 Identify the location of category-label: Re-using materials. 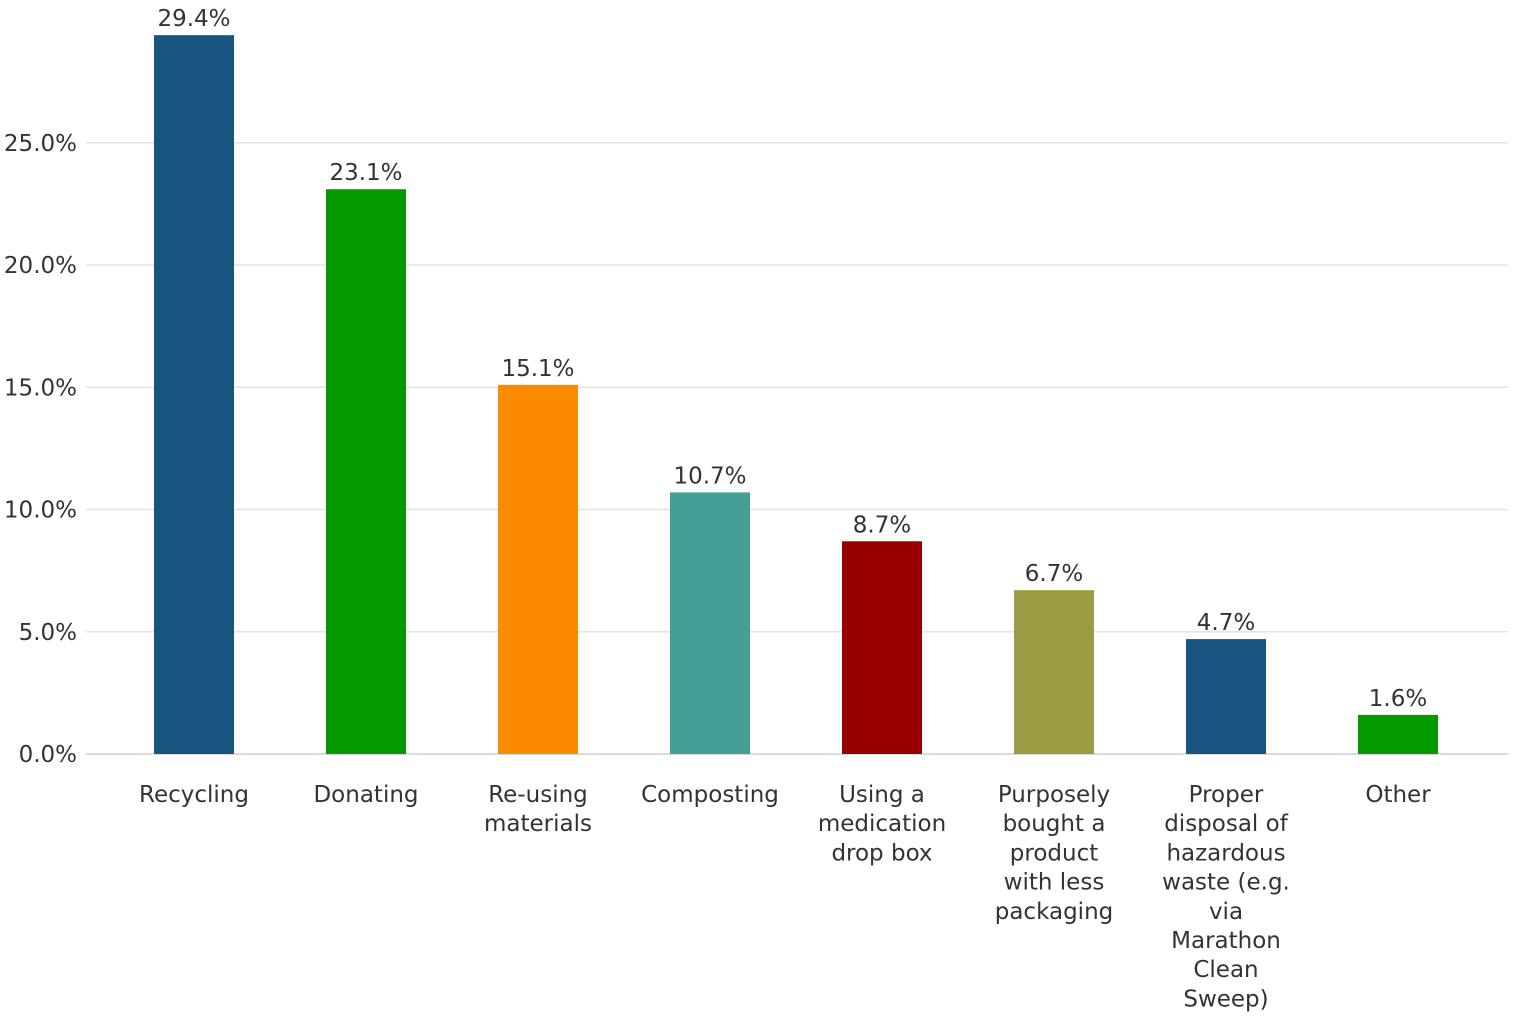
(538, 809).